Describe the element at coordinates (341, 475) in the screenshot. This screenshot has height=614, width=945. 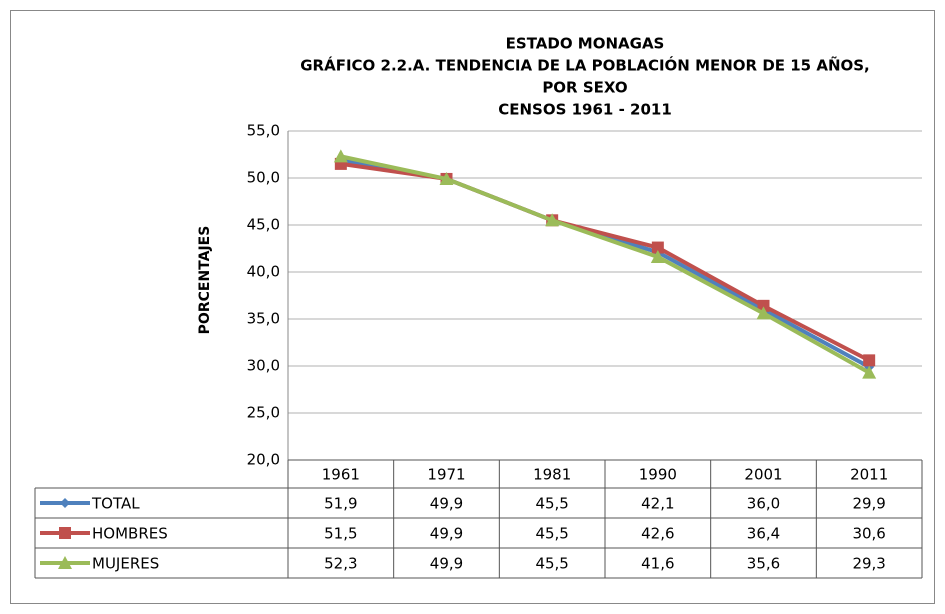
I see `x-tick-label: 1961` at that location.